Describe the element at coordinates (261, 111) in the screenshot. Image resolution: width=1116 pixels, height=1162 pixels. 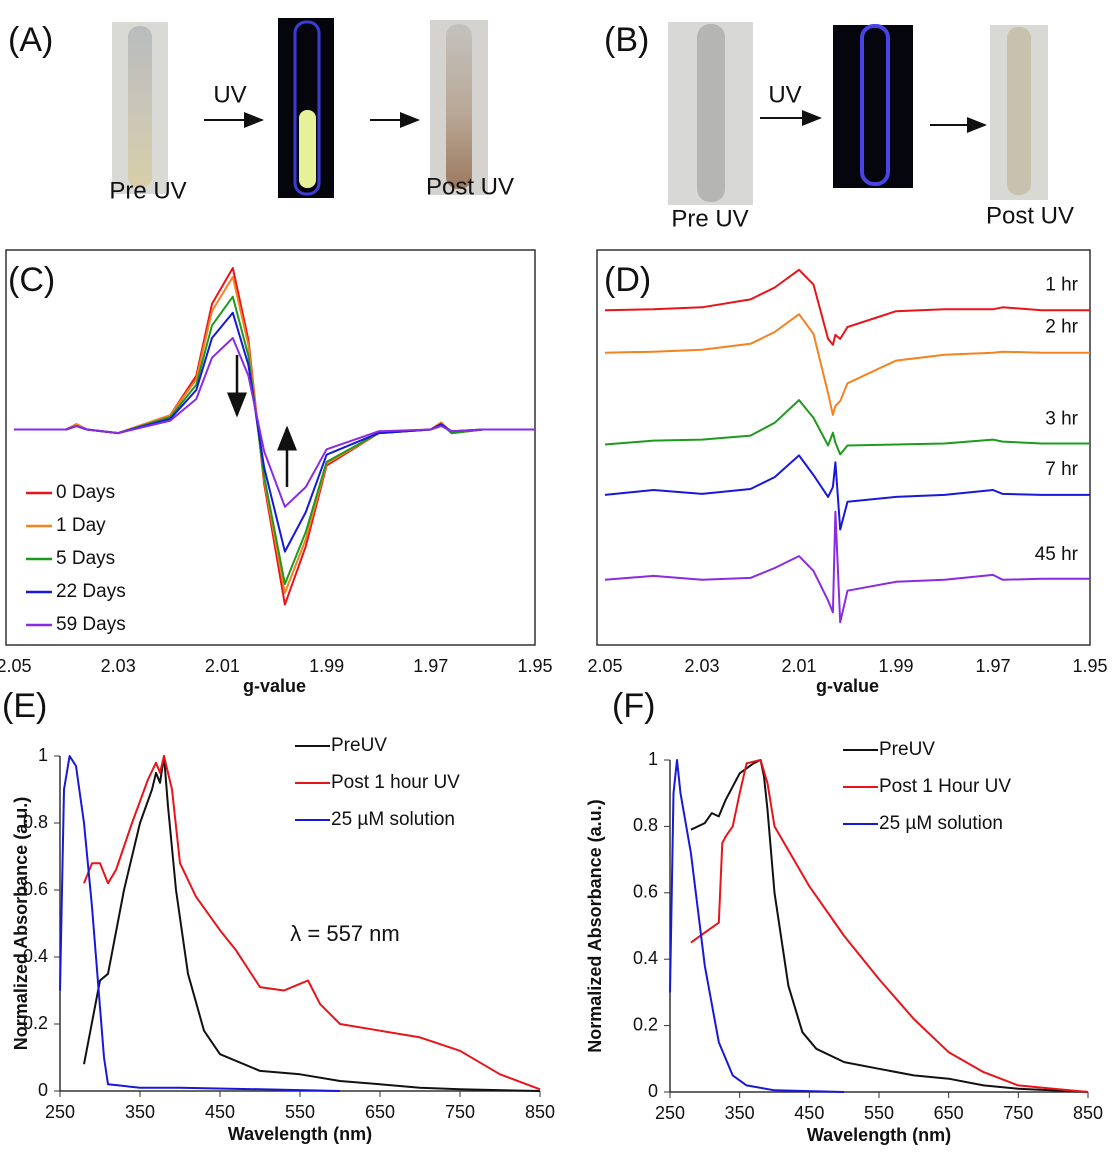
I see `photo-panel-a: (A) UV Pre UV Post UV` at that location.